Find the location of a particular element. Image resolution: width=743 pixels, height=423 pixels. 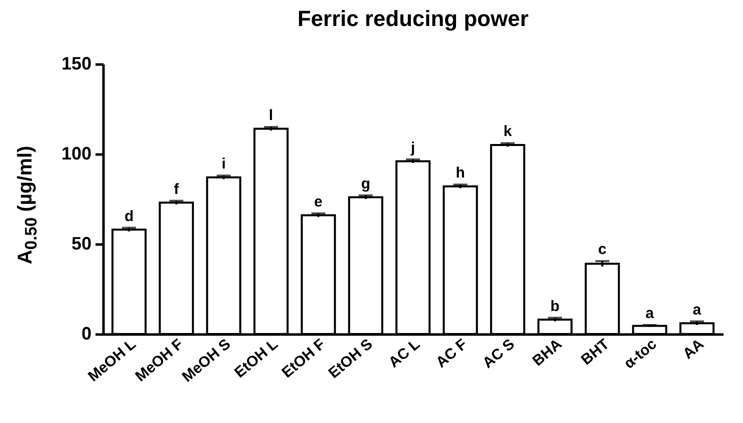

annotation: b is located at coordinates (555, 306).